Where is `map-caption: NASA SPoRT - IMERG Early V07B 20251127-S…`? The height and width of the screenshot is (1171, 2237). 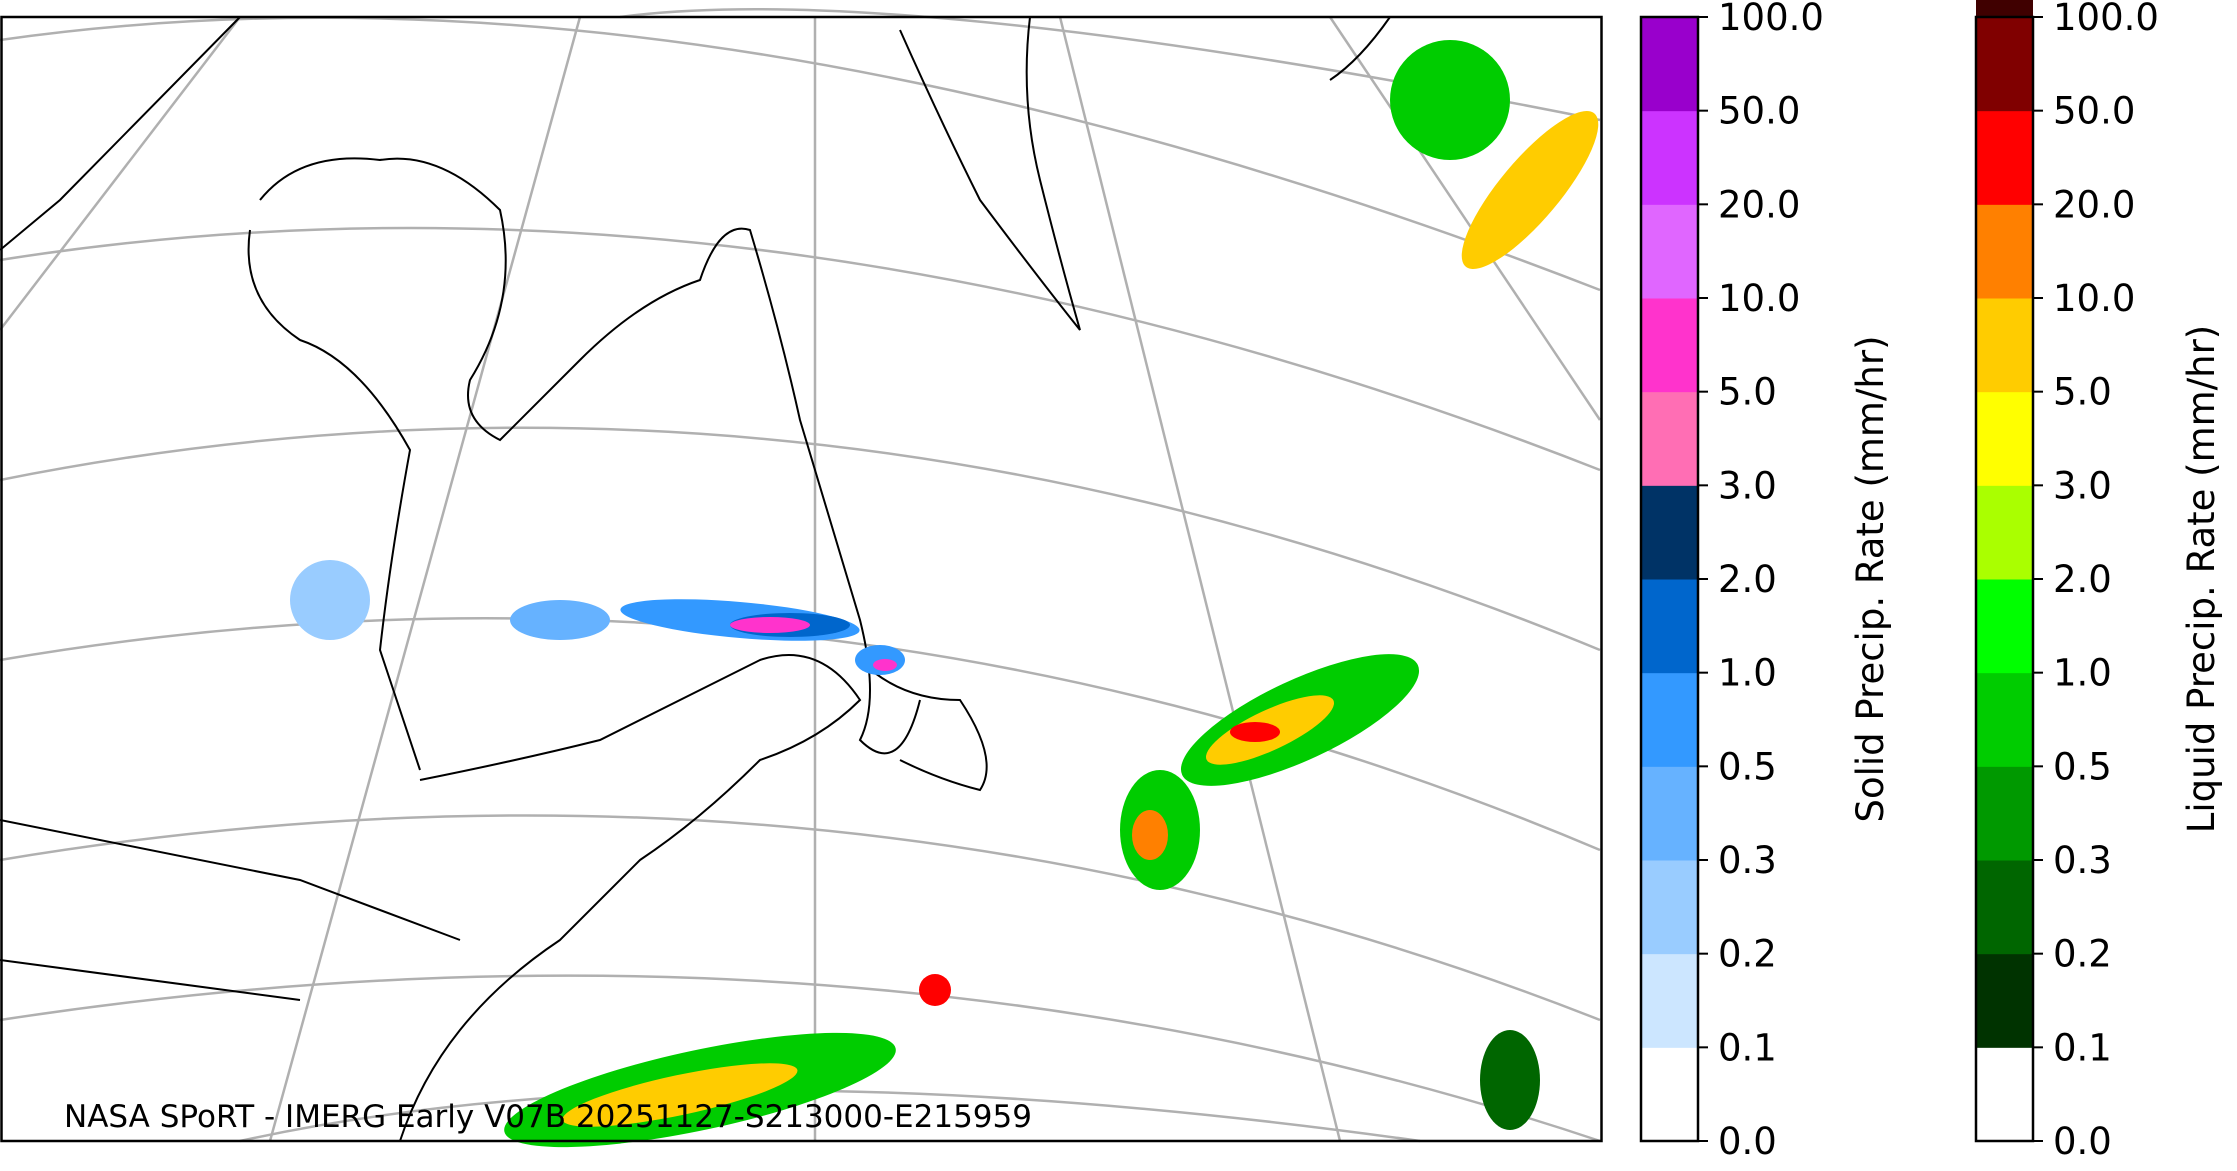
map-caption: NASA SPoRT - IMERG Early V07B 20251127-S… is located at coordinates (548, 1117).